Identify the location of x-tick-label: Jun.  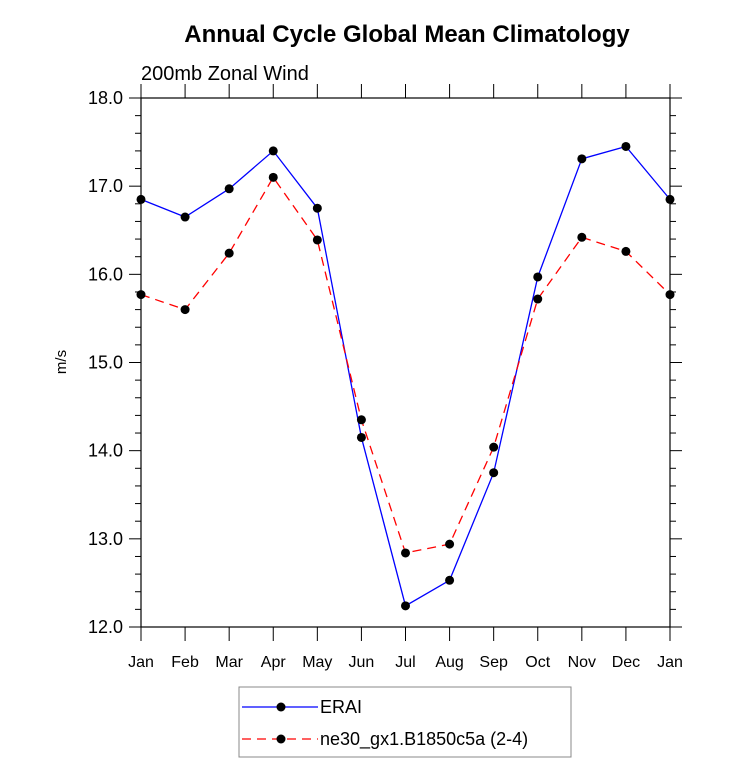
(362, 662).